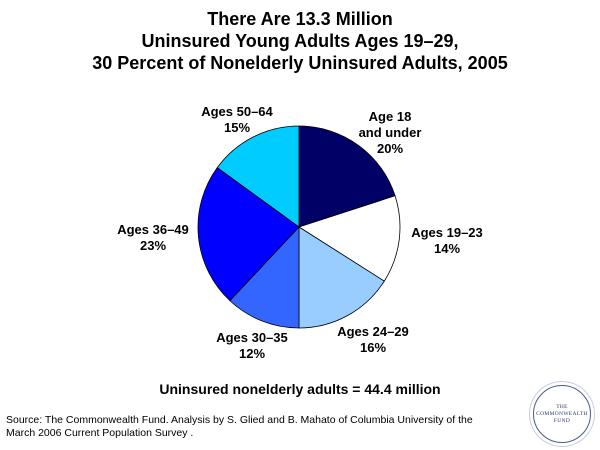 The width and height of the screenshot is (600, 450). Describe the element at coordinates (237, 111) in the screenshot. I see `slice-label-line: Ages 50–64` at that location.